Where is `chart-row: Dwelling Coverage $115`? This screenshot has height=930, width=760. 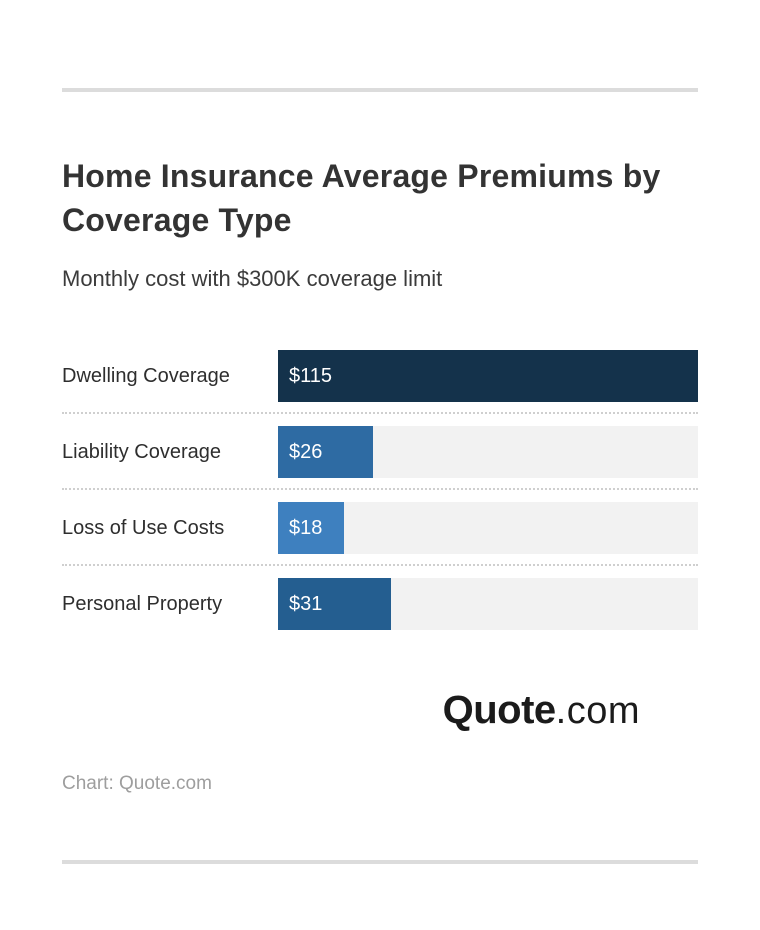
chart-row: Dwelling Coverage $115 is located at coordinates (380, 376).